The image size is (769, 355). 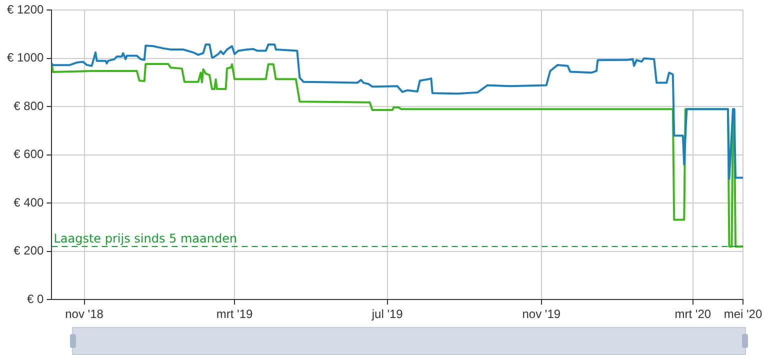 I want to click on y-tick-label: € 800, so click(x=29, y=105).